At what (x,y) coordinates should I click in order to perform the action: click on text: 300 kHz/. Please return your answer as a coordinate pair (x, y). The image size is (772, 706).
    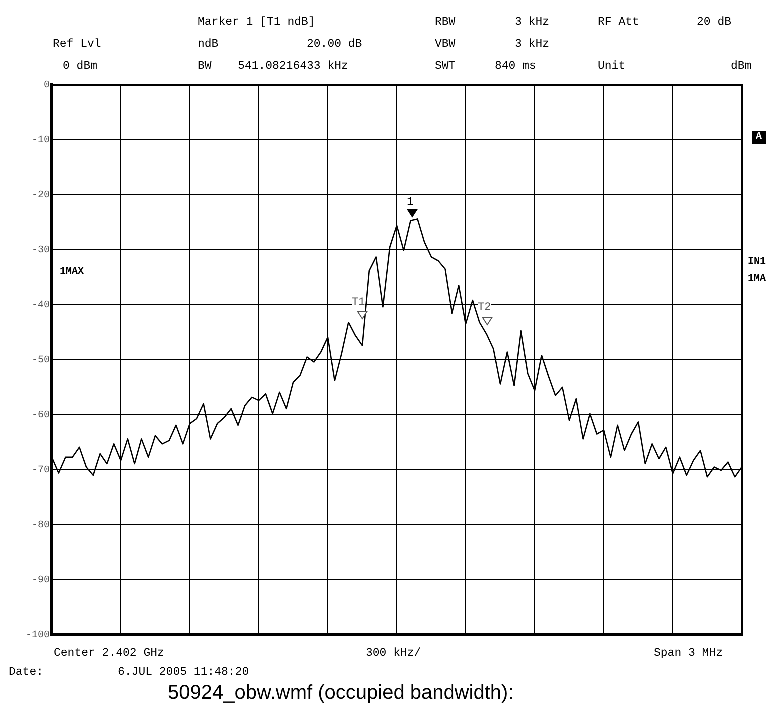
    Looking at the image, I should click on (394, 653).